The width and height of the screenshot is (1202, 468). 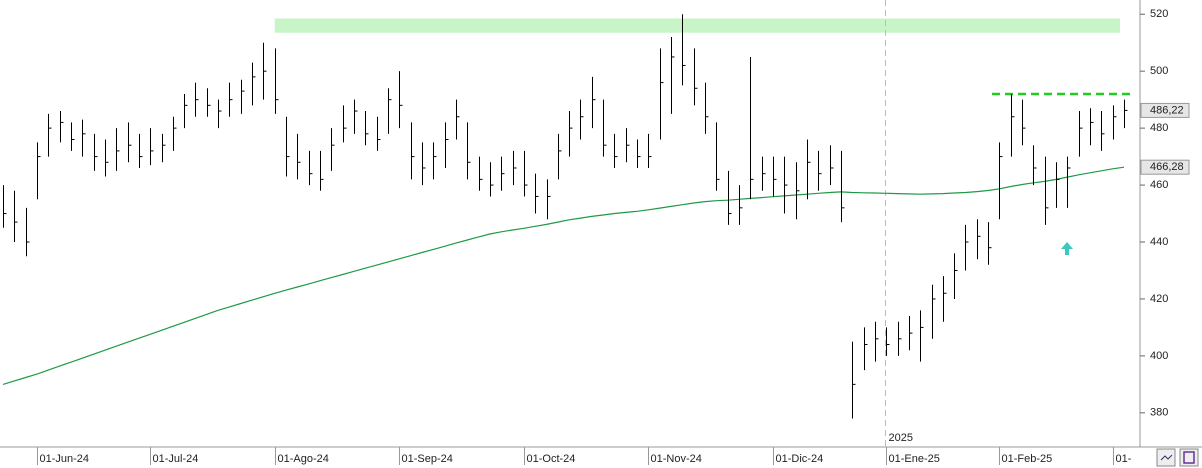 I want to click on y-tick-label: 420, so click(x=1159, y=299).